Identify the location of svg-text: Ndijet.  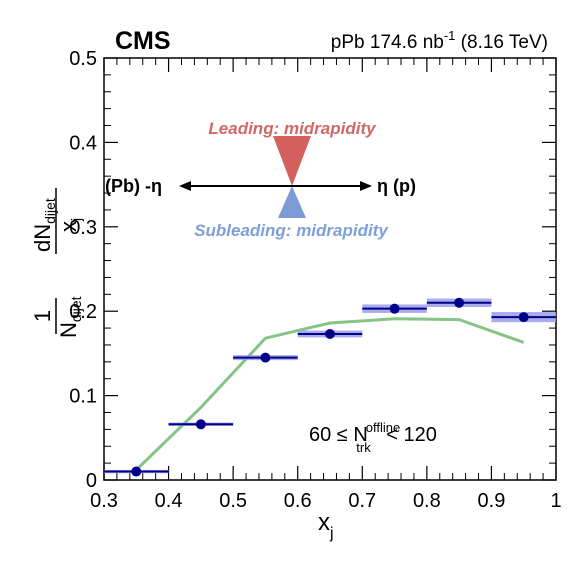
(70, 317).